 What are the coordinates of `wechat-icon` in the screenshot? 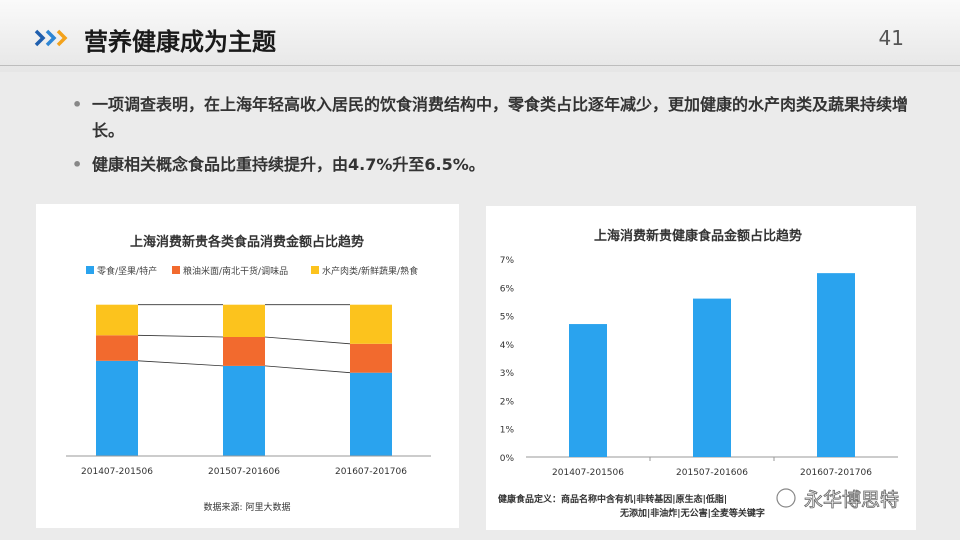 It's located at (786, 498).